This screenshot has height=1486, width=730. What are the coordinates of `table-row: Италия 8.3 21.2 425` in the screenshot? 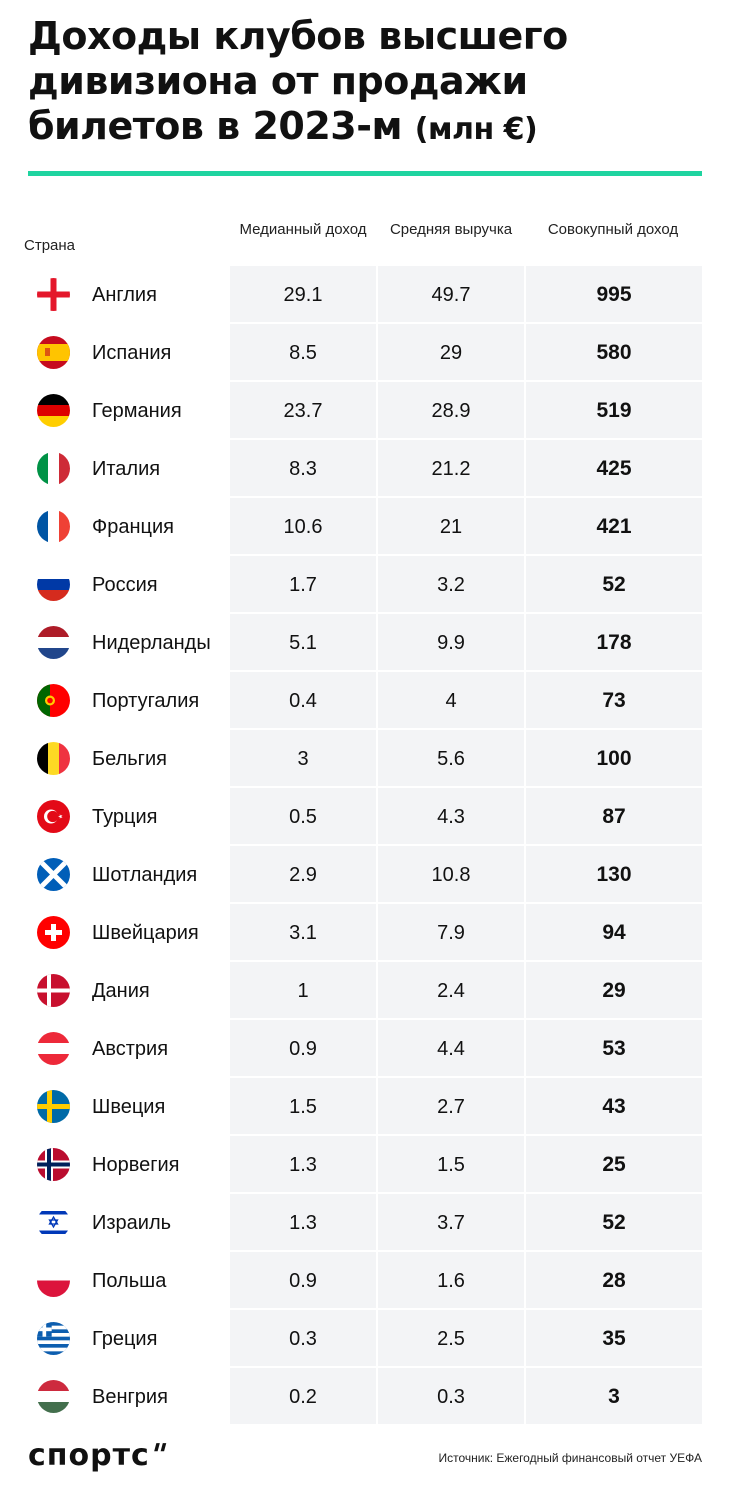 It's located at (365, 469).